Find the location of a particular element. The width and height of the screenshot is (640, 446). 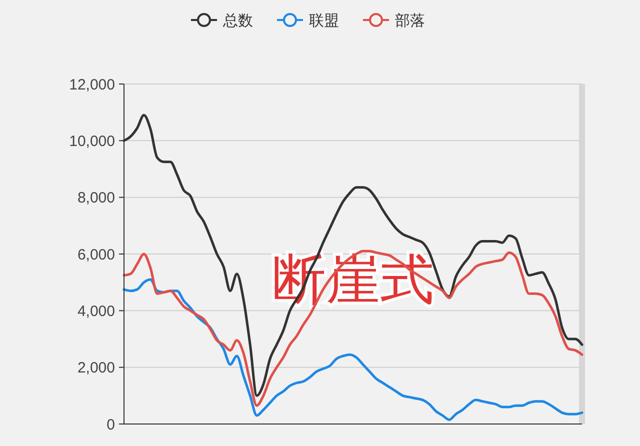

y-tick-label: 12,000 is located at coordinates (92, 85).